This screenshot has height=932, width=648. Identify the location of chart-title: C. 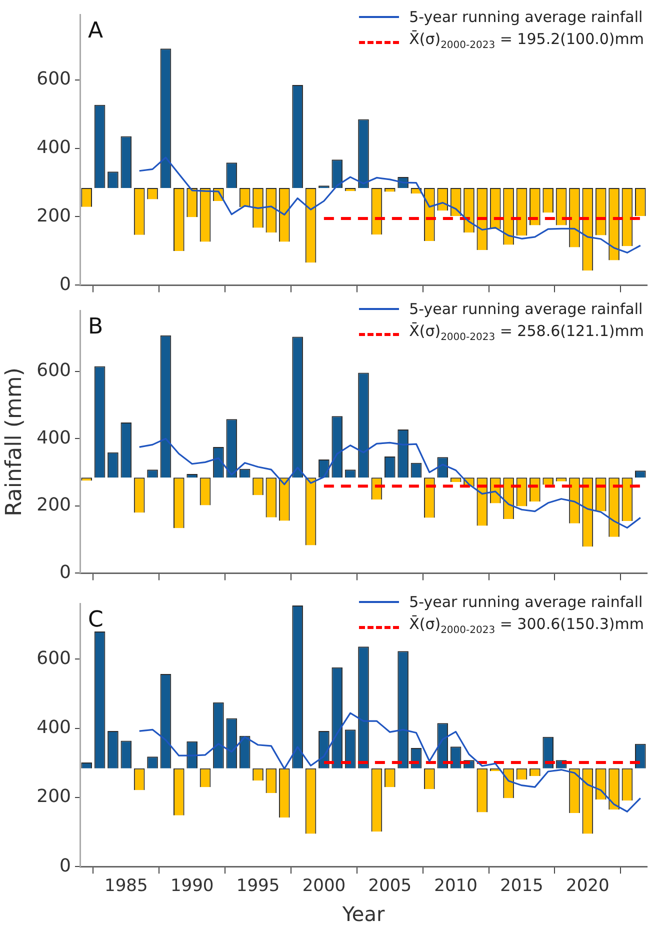
(96, 620).